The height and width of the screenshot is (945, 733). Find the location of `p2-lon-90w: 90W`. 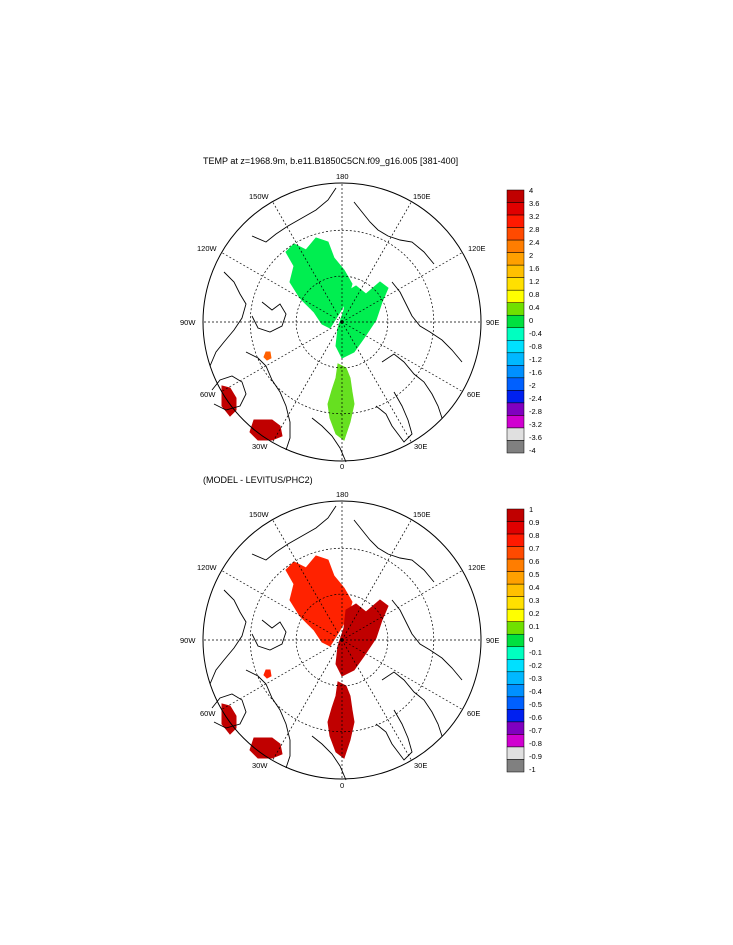

p2-lon-90w: 90W is located at coordinates (188, 640).